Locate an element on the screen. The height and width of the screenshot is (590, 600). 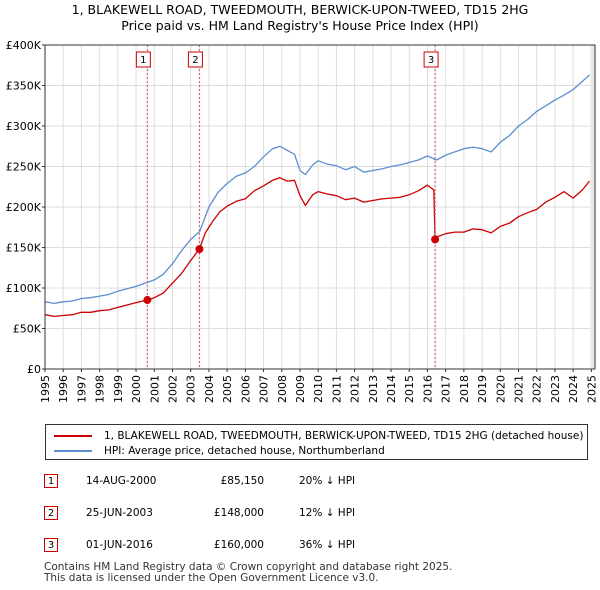
x-tick-label: 2020 is located at coordinates (500, 389).